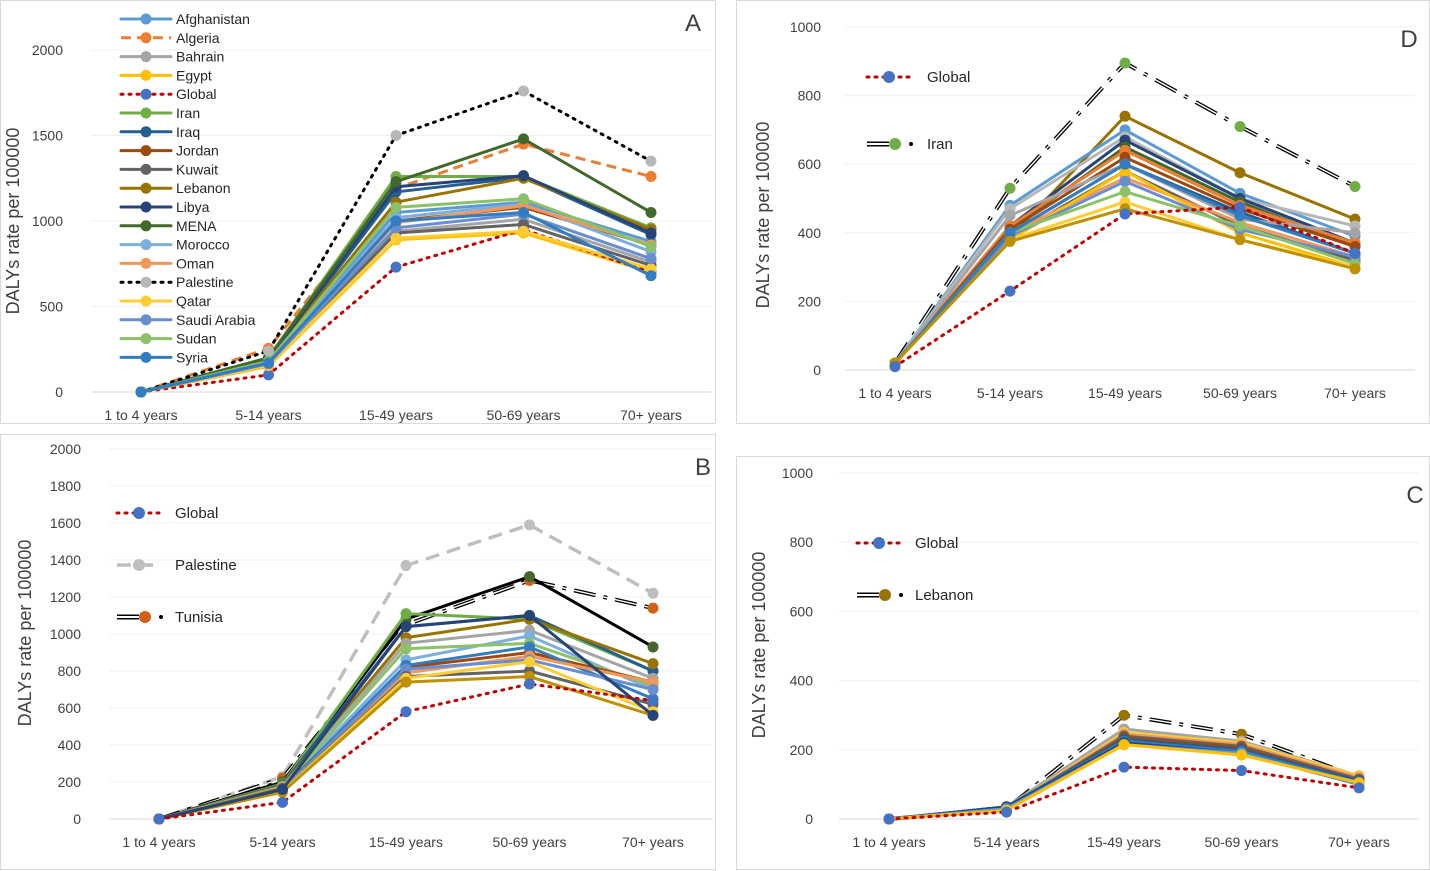  Describe the element at coordinates (165, 301) in the screenshot. I see `legend-entry: Qatar` at that location.